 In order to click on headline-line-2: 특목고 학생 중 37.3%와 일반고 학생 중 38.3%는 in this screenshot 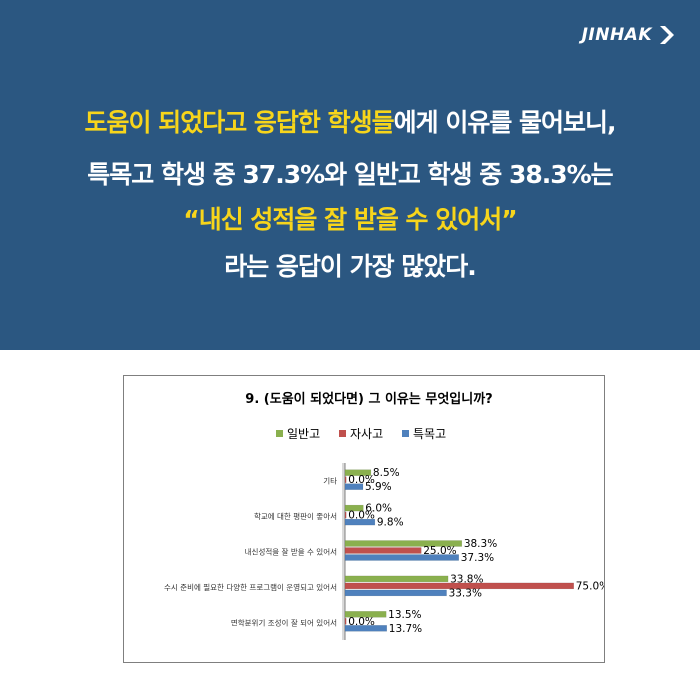, I will do `click(350, 174)`.